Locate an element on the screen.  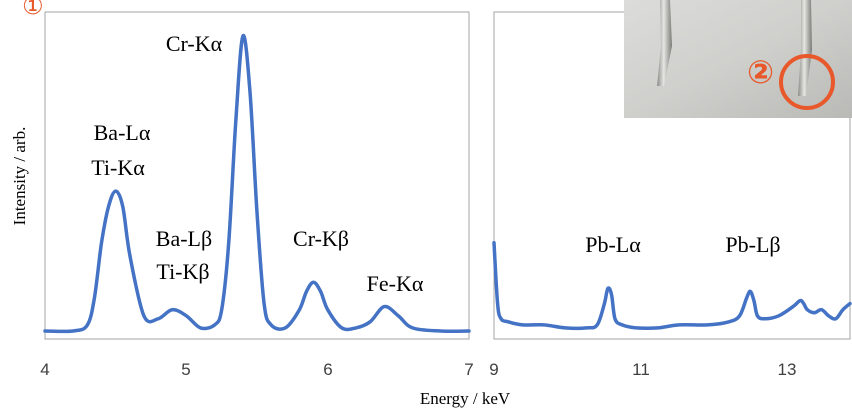
y-axis-label: Intensity / arb. is located at coordinates (19, 176).